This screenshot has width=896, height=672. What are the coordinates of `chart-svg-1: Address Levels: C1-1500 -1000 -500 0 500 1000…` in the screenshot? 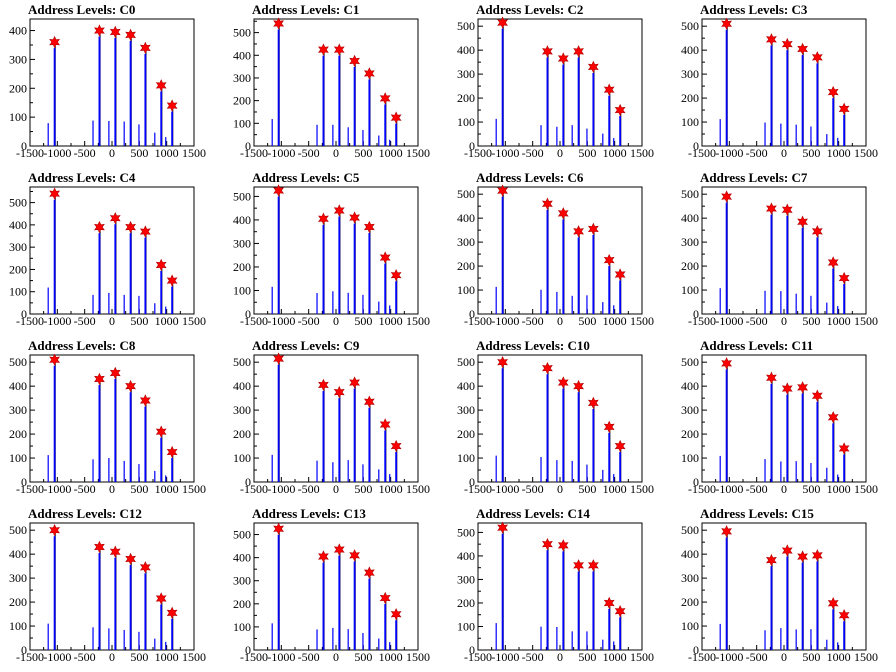 It's located at (331, 81).